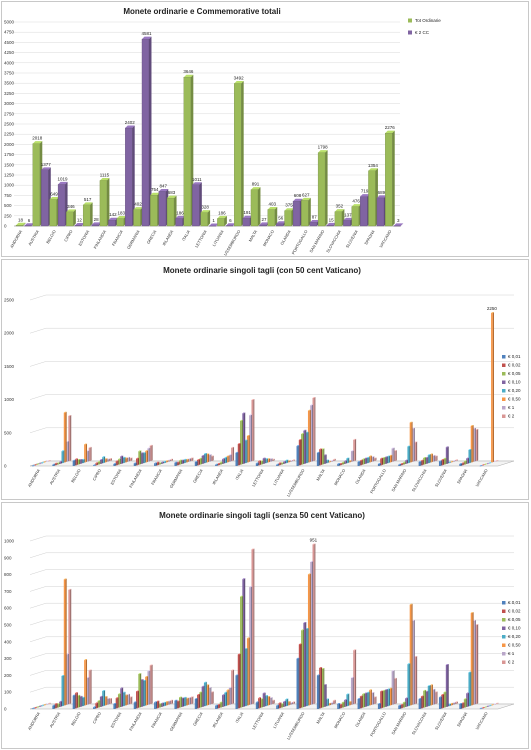 Image resolution: width=531 pixels, height=750 pixels. What do you see at coordinates (333, 241) in the screenshot?
I see `x-tick-label: SLOVACCHIA` at bounding box center [333, 241].